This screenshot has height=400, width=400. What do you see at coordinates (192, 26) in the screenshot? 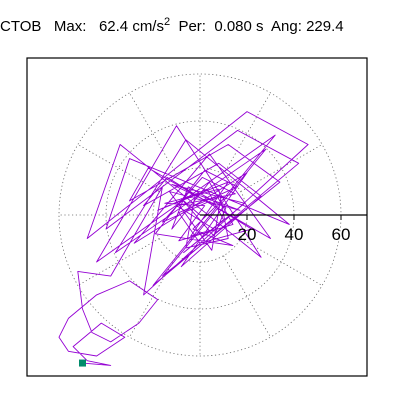
I see `period-label: Per:` at bounding box center [192, 26].